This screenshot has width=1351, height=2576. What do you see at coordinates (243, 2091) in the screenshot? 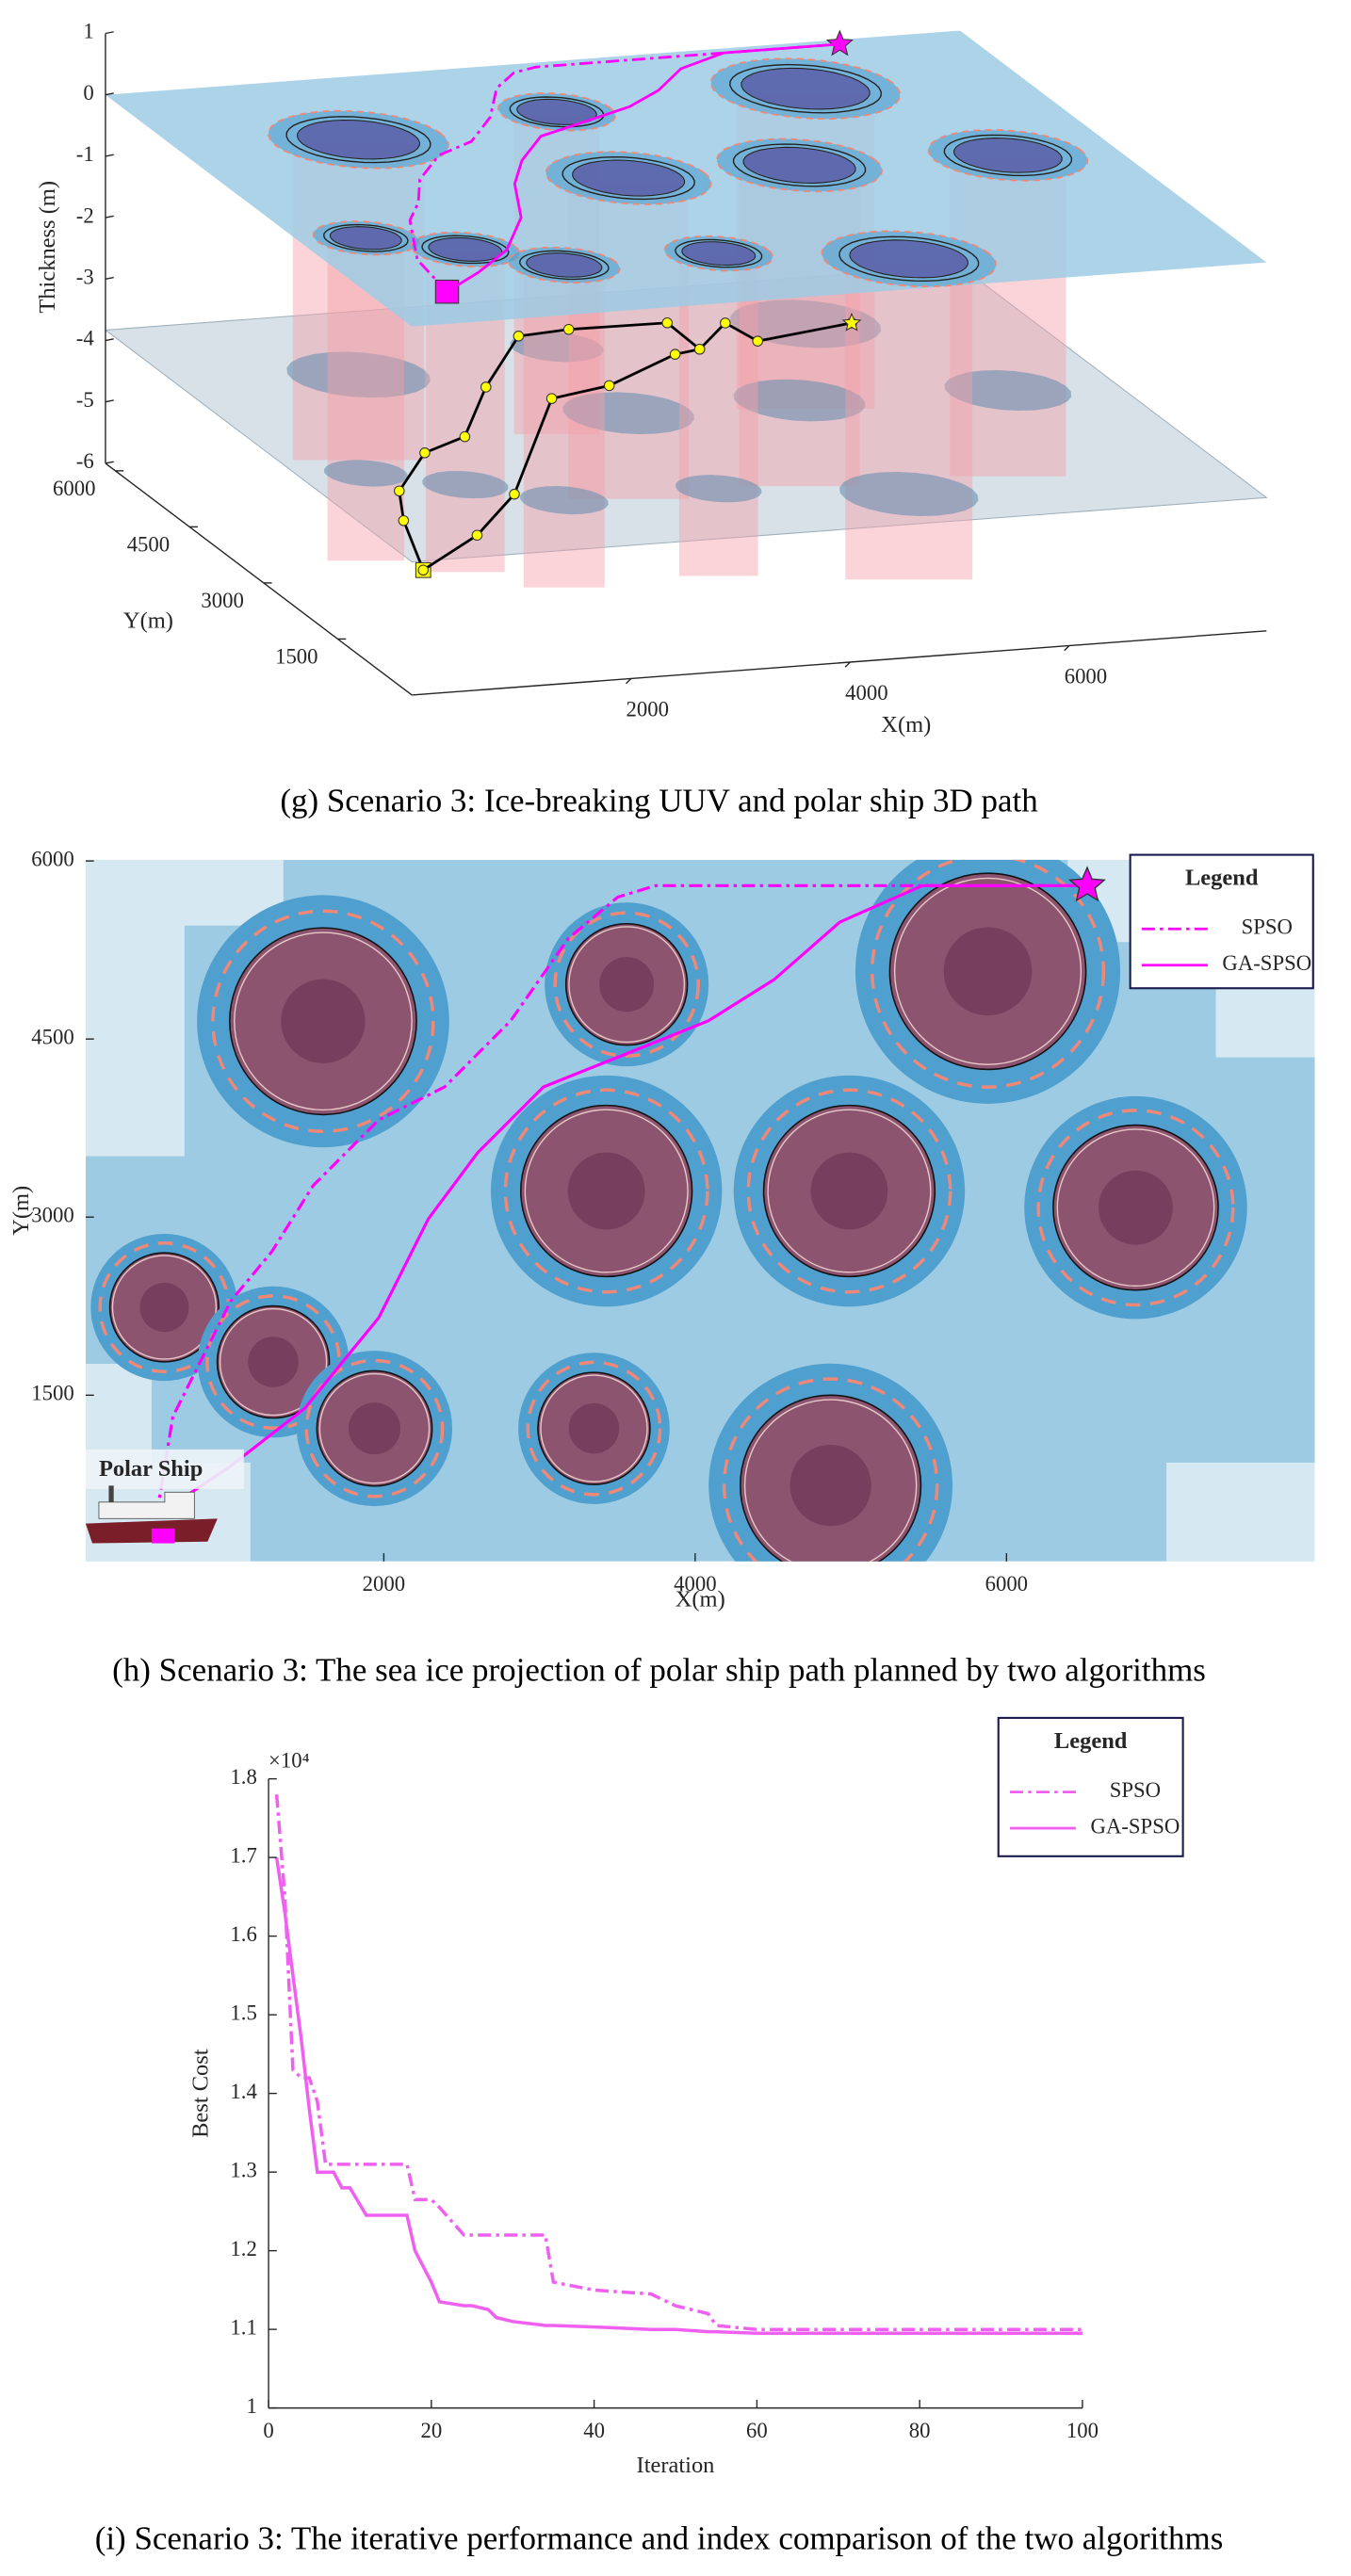
I see `y-tick-label: 1.4` at bounding box center [243, 2091].